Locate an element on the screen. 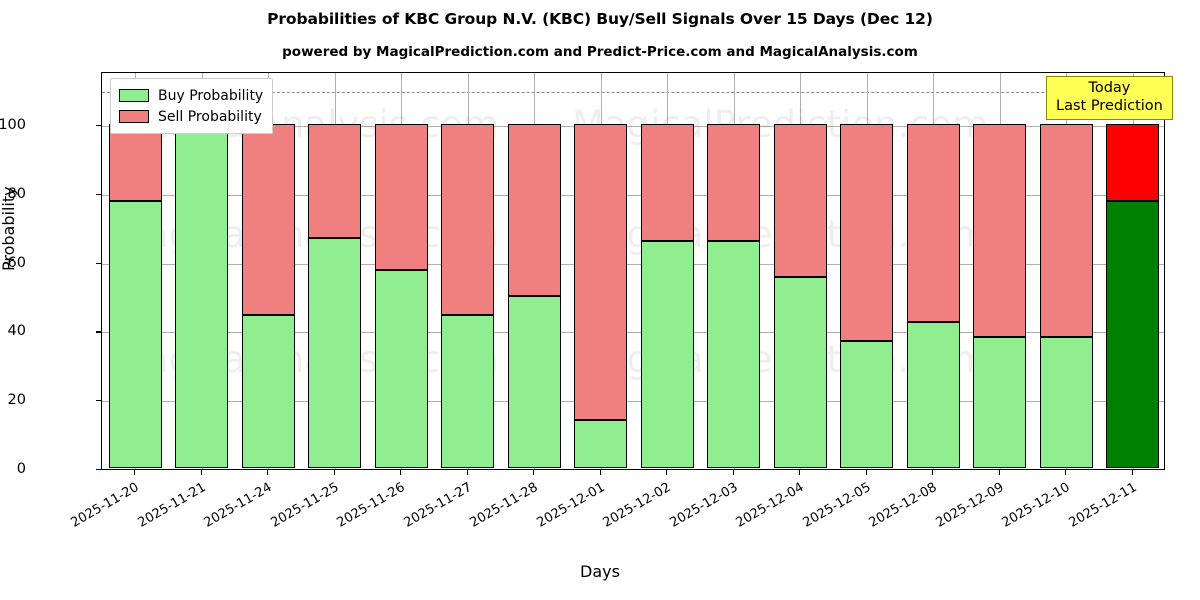  chart-legend: Buy Probability Sell Probability is located at coordinates (192, 106).